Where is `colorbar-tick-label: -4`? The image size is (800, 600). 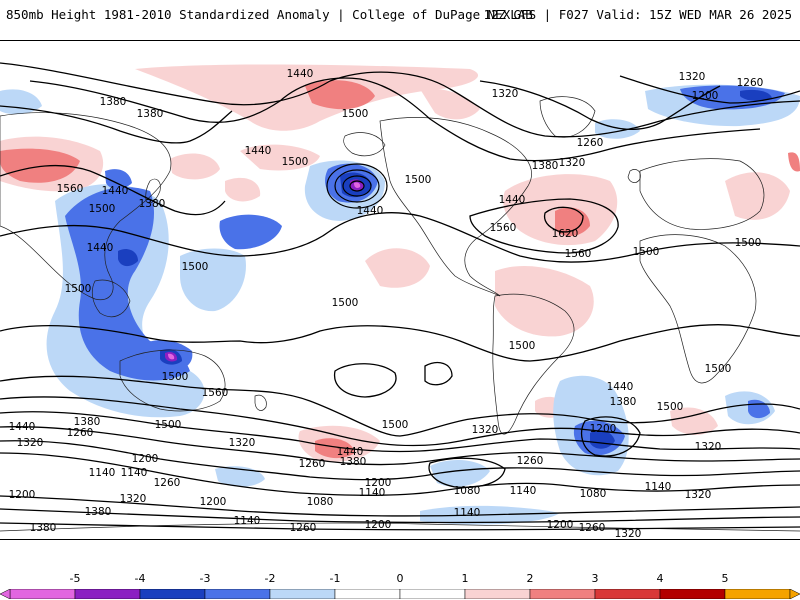 colorbar-tick-label: -4 is located at coordinates (140, 578).